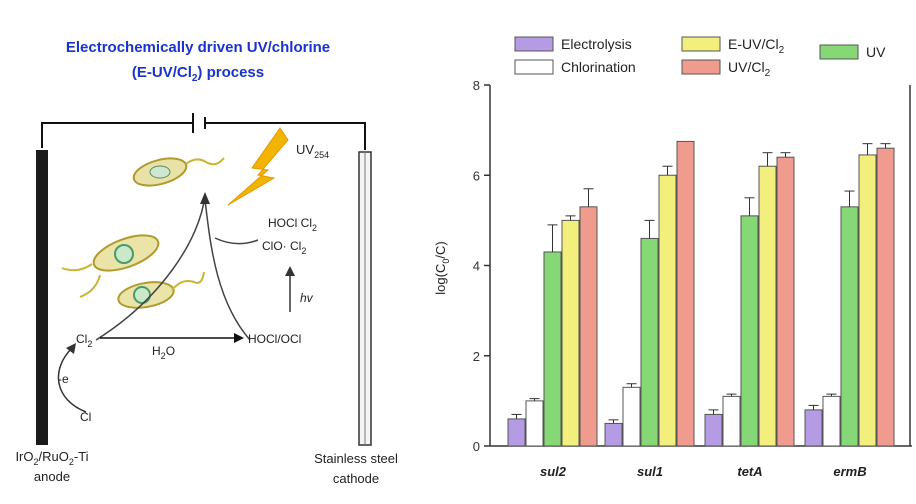  Describe the element at coordinates (476, 356) in the screenshot. I see `y-tick-label: 2` at that location.